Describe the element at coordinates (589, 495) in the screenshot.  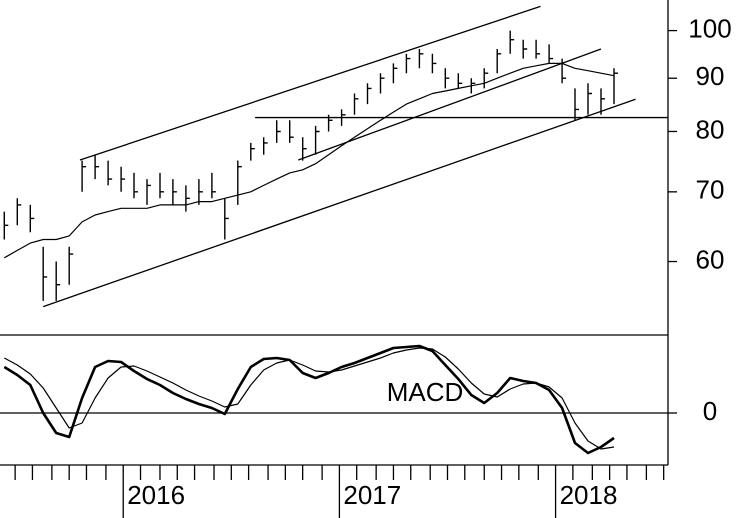
I see `x-tick-label: 2018` at that location.